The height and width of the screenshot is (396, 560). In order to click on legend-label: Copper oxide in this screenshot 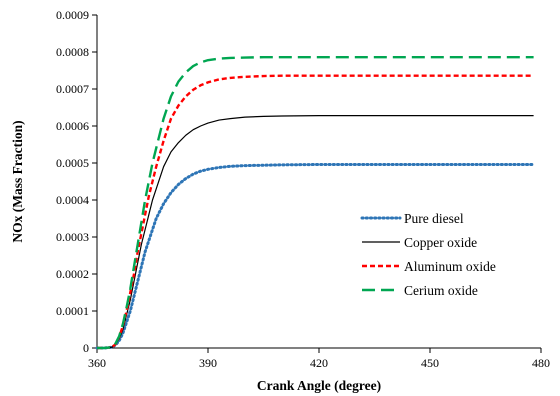, I will do `click(440, 242)`.